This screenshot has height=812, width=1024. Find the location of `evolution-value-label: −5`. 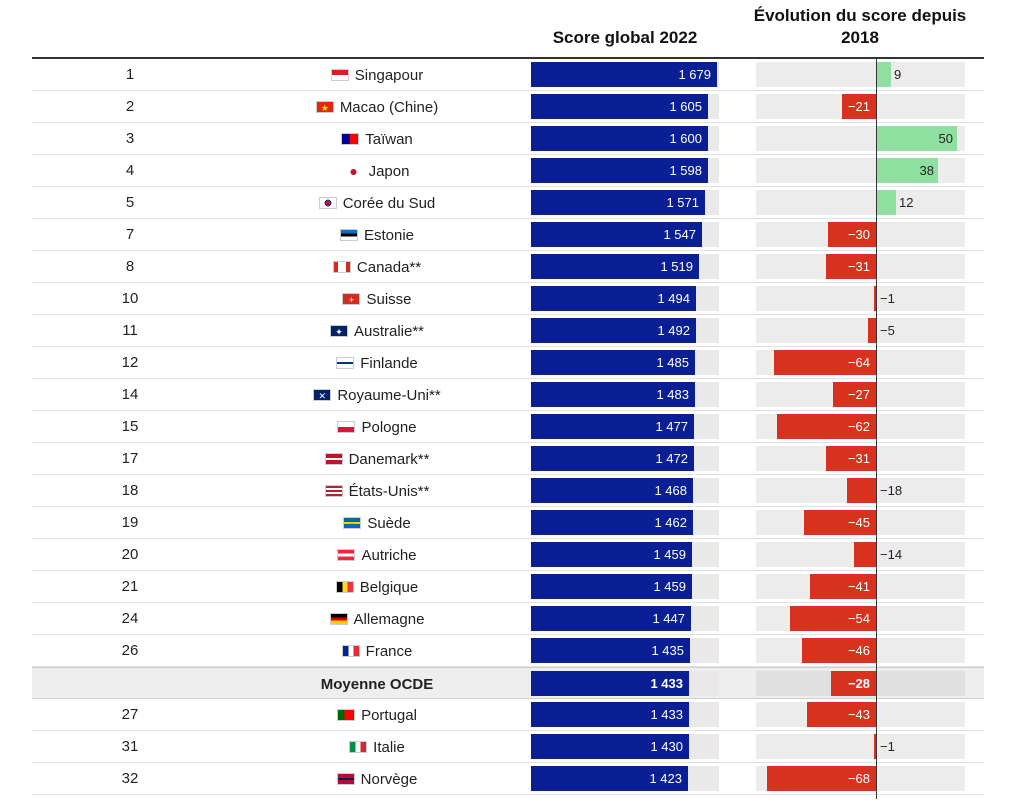

evolution-value-label: −5 is located at coordinates (887, 330).